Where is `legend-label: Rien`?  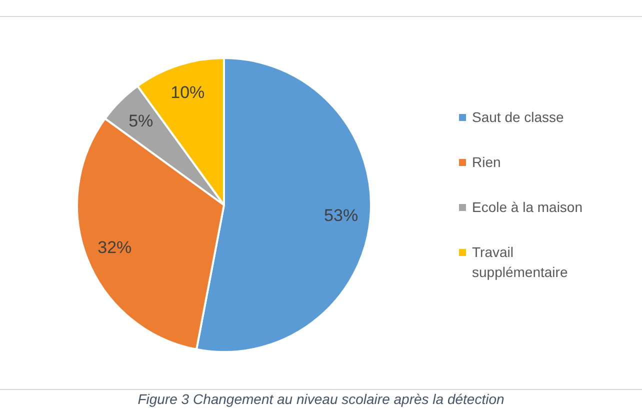
legend-label: Rien is located at coordinates (487, 162).